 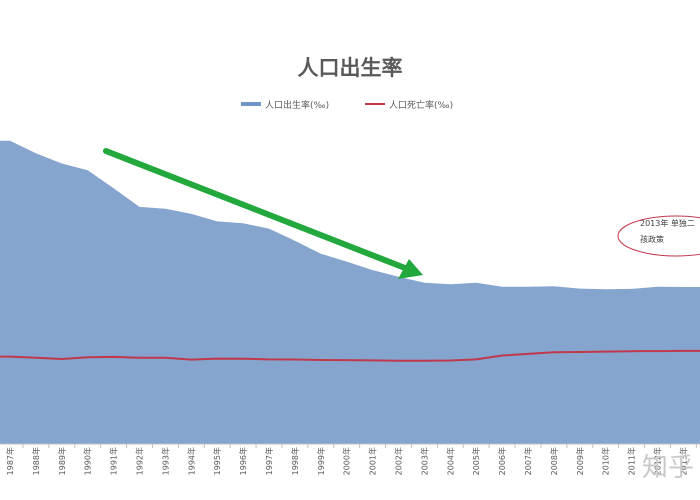 What do you see at coordinates (667, 468) in the screenshot?
I see `watermark: 知乎` at bounding box center [667, 468].